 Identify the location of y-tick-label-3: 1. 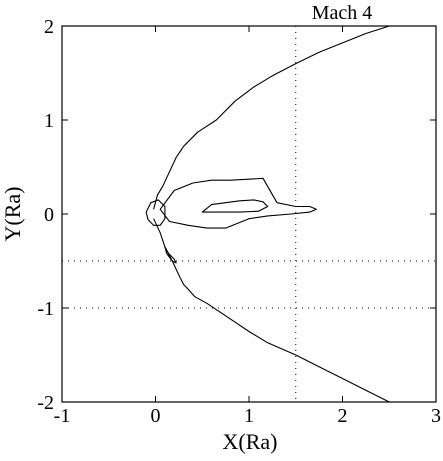
(49, 121).